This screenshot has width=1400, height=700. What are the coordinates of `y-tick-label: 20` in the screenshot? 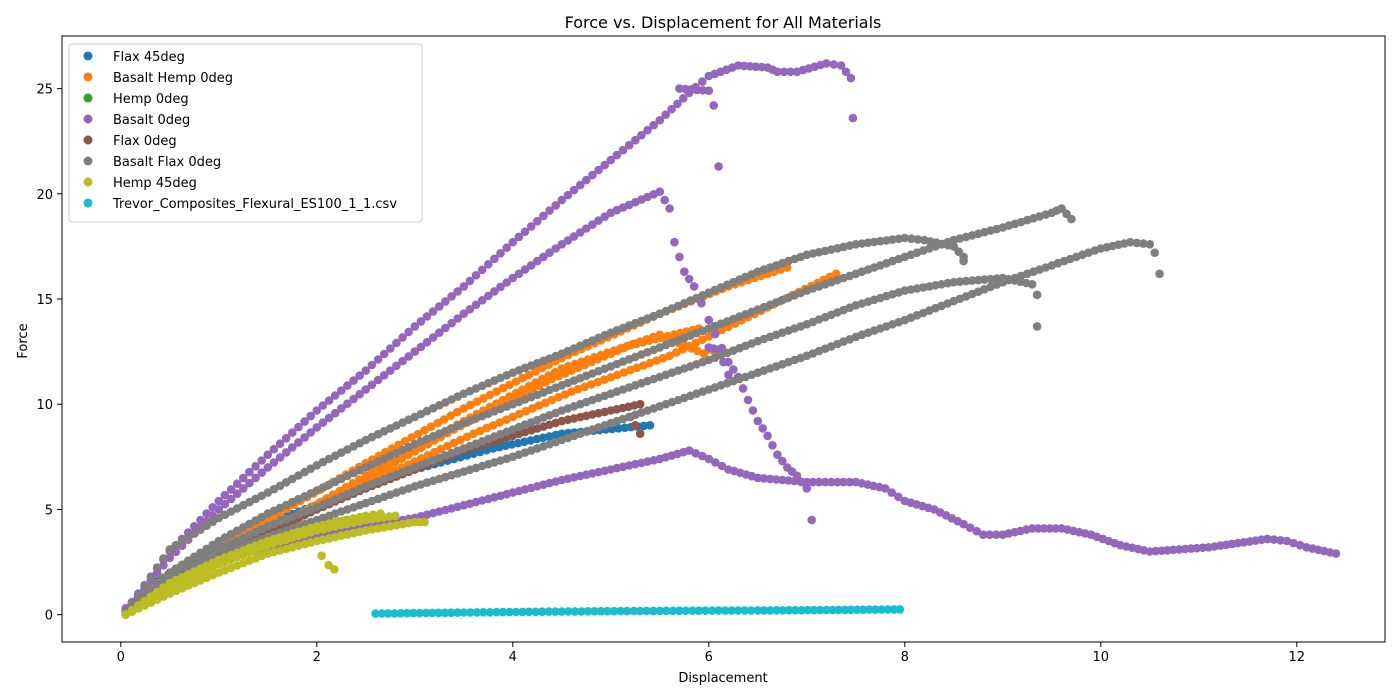 It's located at (44, 195).